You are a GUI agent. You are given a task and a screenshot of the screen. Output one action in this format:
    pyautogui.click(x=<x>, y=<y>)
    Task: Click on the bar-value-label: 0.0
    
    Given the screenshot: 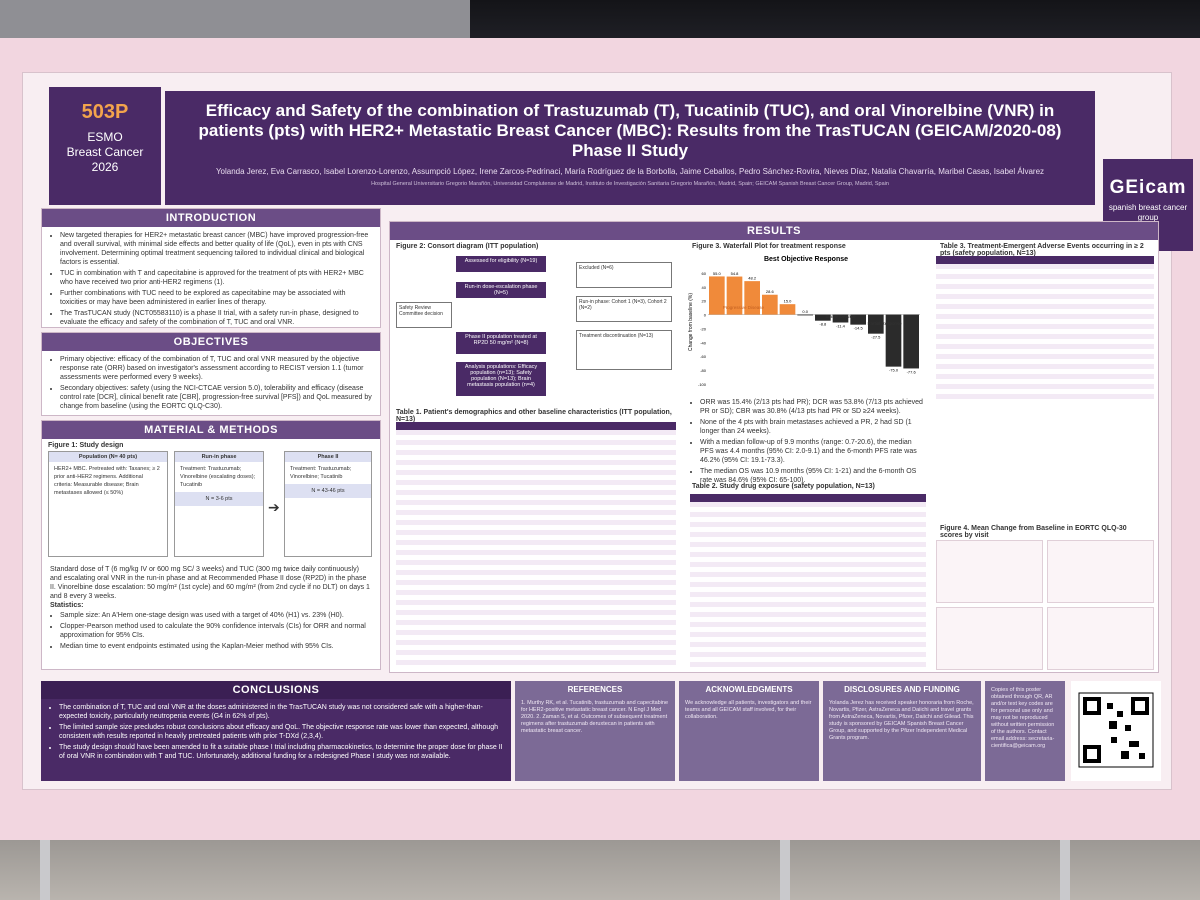 What is the action you would take?
    pyautogui.click(x=805, y=311)
    